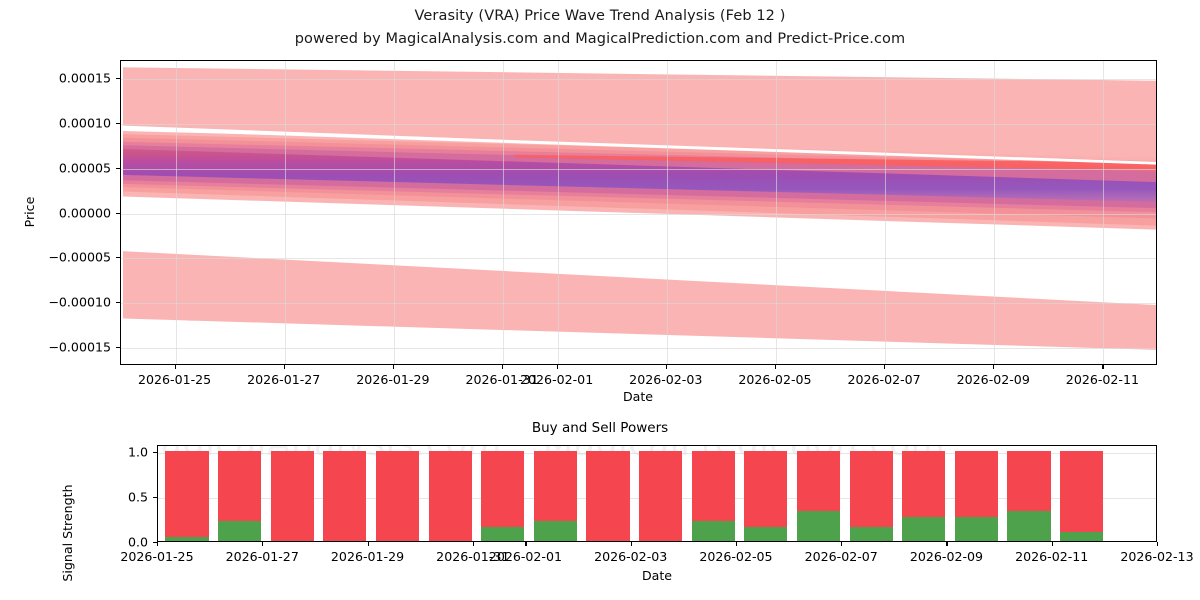 The height and width of the screenshot is (600, 1200). What do you see at coordinates (841, 556) in the screenshot?
I see `powers-x-tick-label: 2026-02-07` at bounding box center [841, 556].